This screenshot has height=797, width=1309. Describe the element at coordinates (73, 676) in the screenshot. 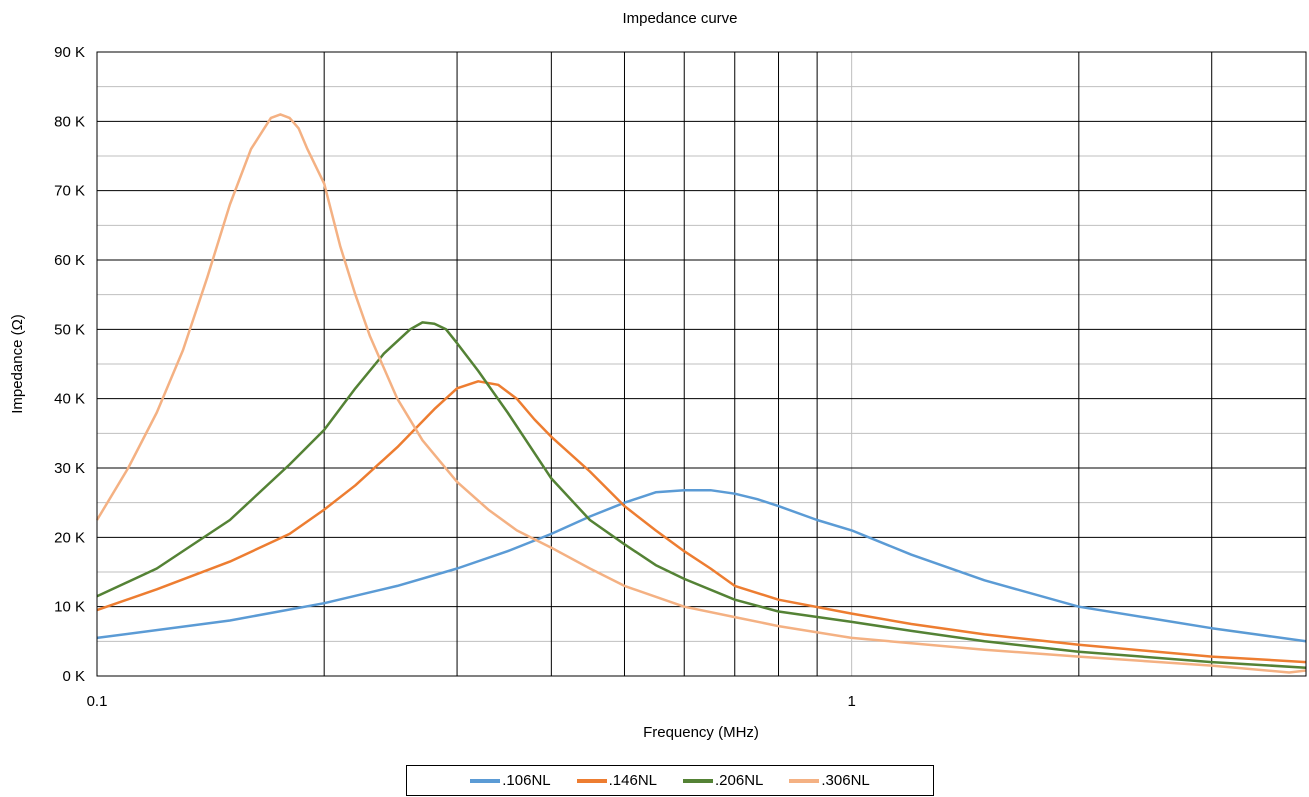

I see `y-tick-label: 0 K` at that location.